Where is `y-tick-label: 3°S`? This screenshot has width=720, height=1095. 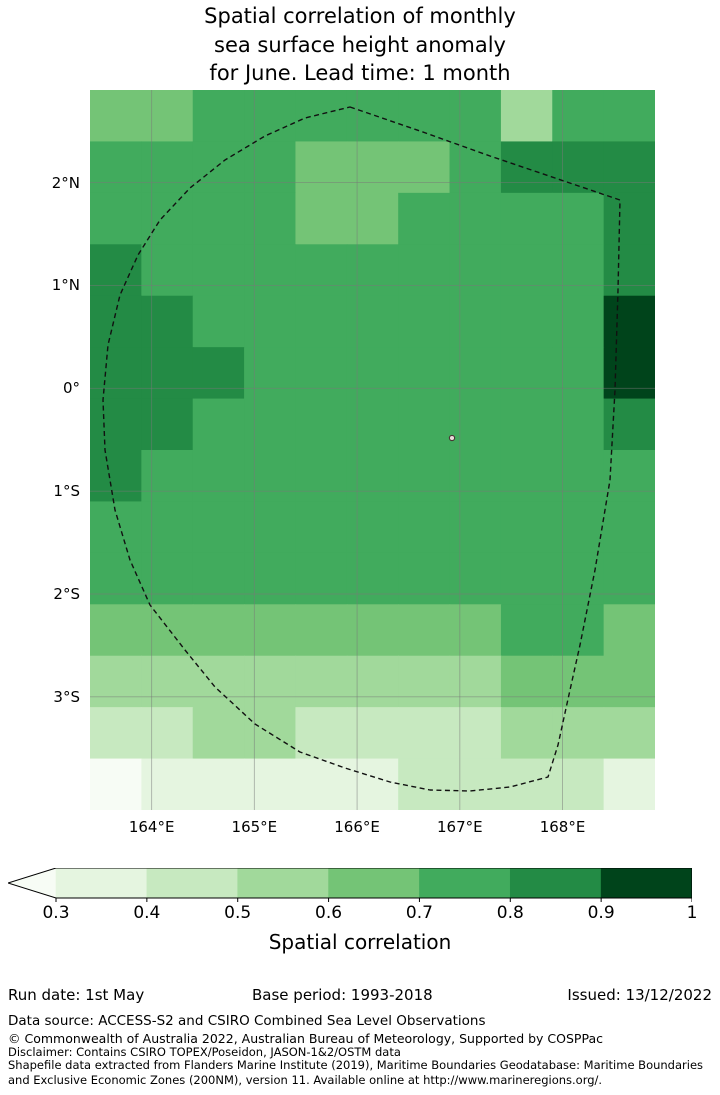
y-tick-label: 3°S is located at coordinates (66, 696).